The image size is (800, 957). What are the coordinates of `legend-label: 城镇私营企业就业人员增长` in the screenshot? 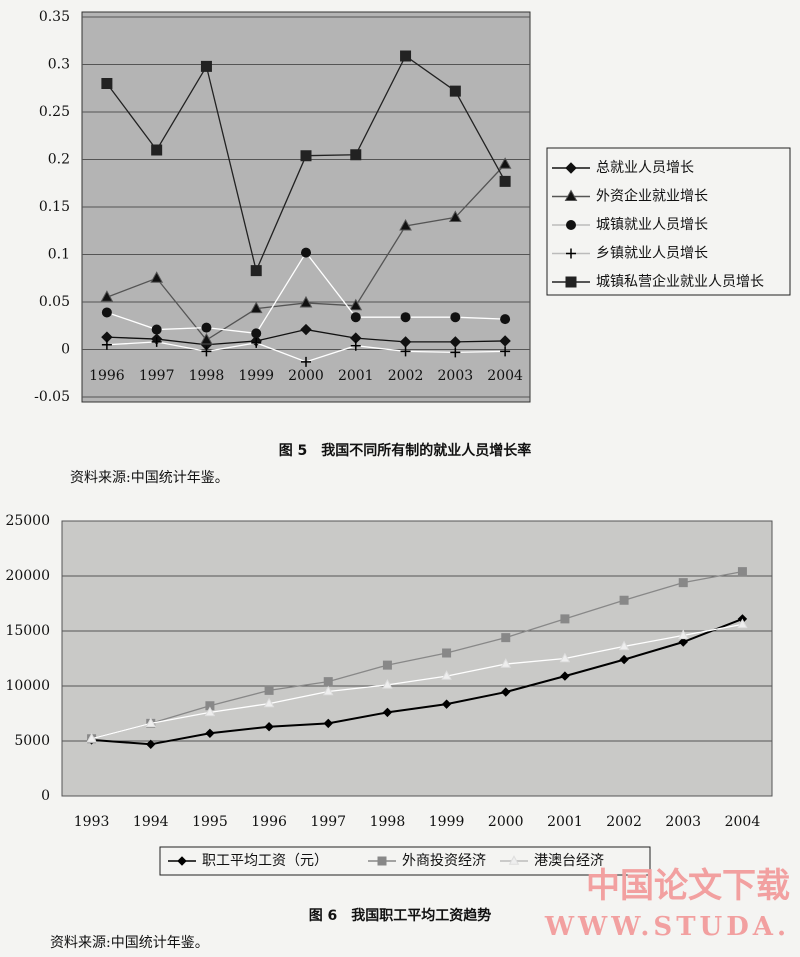 It's located at (680, 281).